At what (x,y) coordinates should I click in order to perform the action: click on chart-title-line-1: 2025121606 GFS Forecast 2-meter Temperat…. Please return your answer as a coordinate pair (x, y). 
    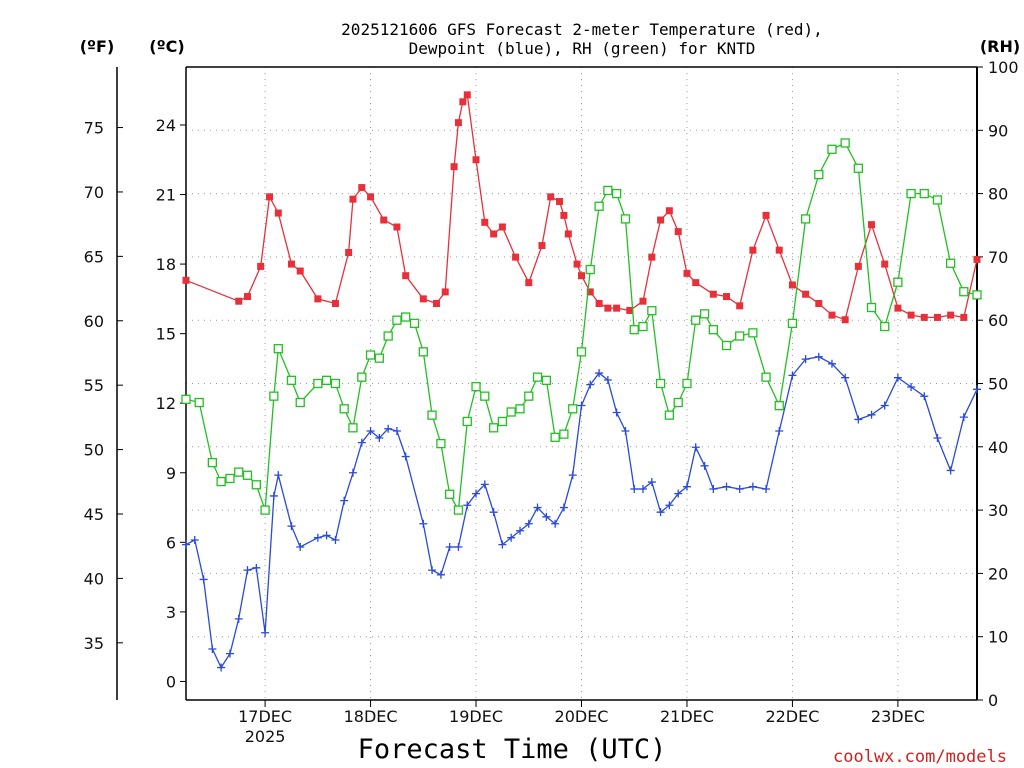
    Looking at the image, I should click on (582, 29).